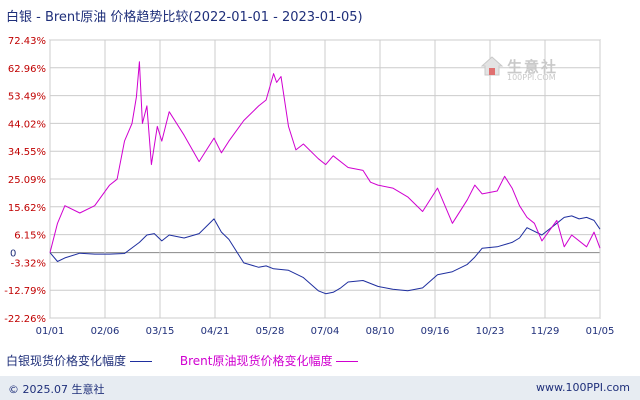  Describe the element at coordinates (28, 263) in the screenshot. I see `y-tick-label: -3.32%` at that location.